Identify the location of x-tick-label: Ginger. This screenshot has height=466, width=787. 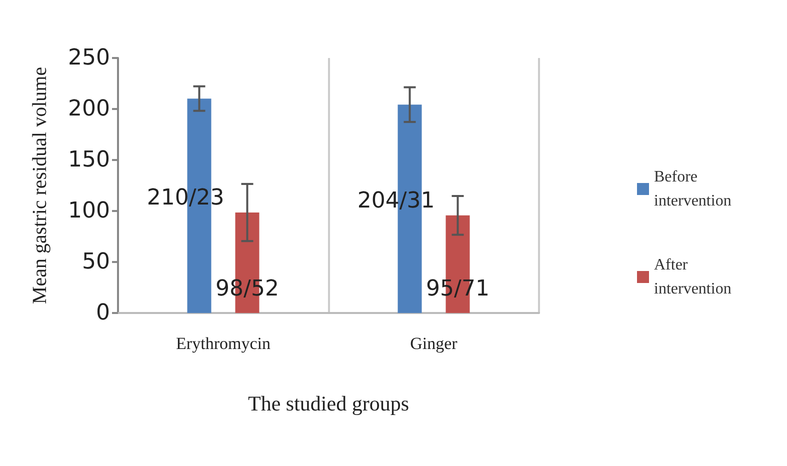
(434, 343).